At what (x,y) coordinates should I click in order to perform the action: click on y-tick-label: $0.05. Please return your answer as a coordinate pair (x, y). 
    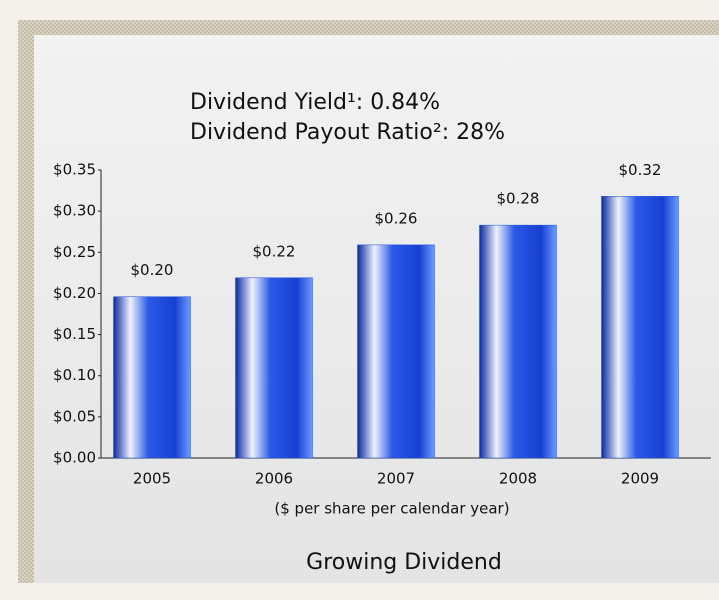
    Looking at the image, I should click on (74, 416).